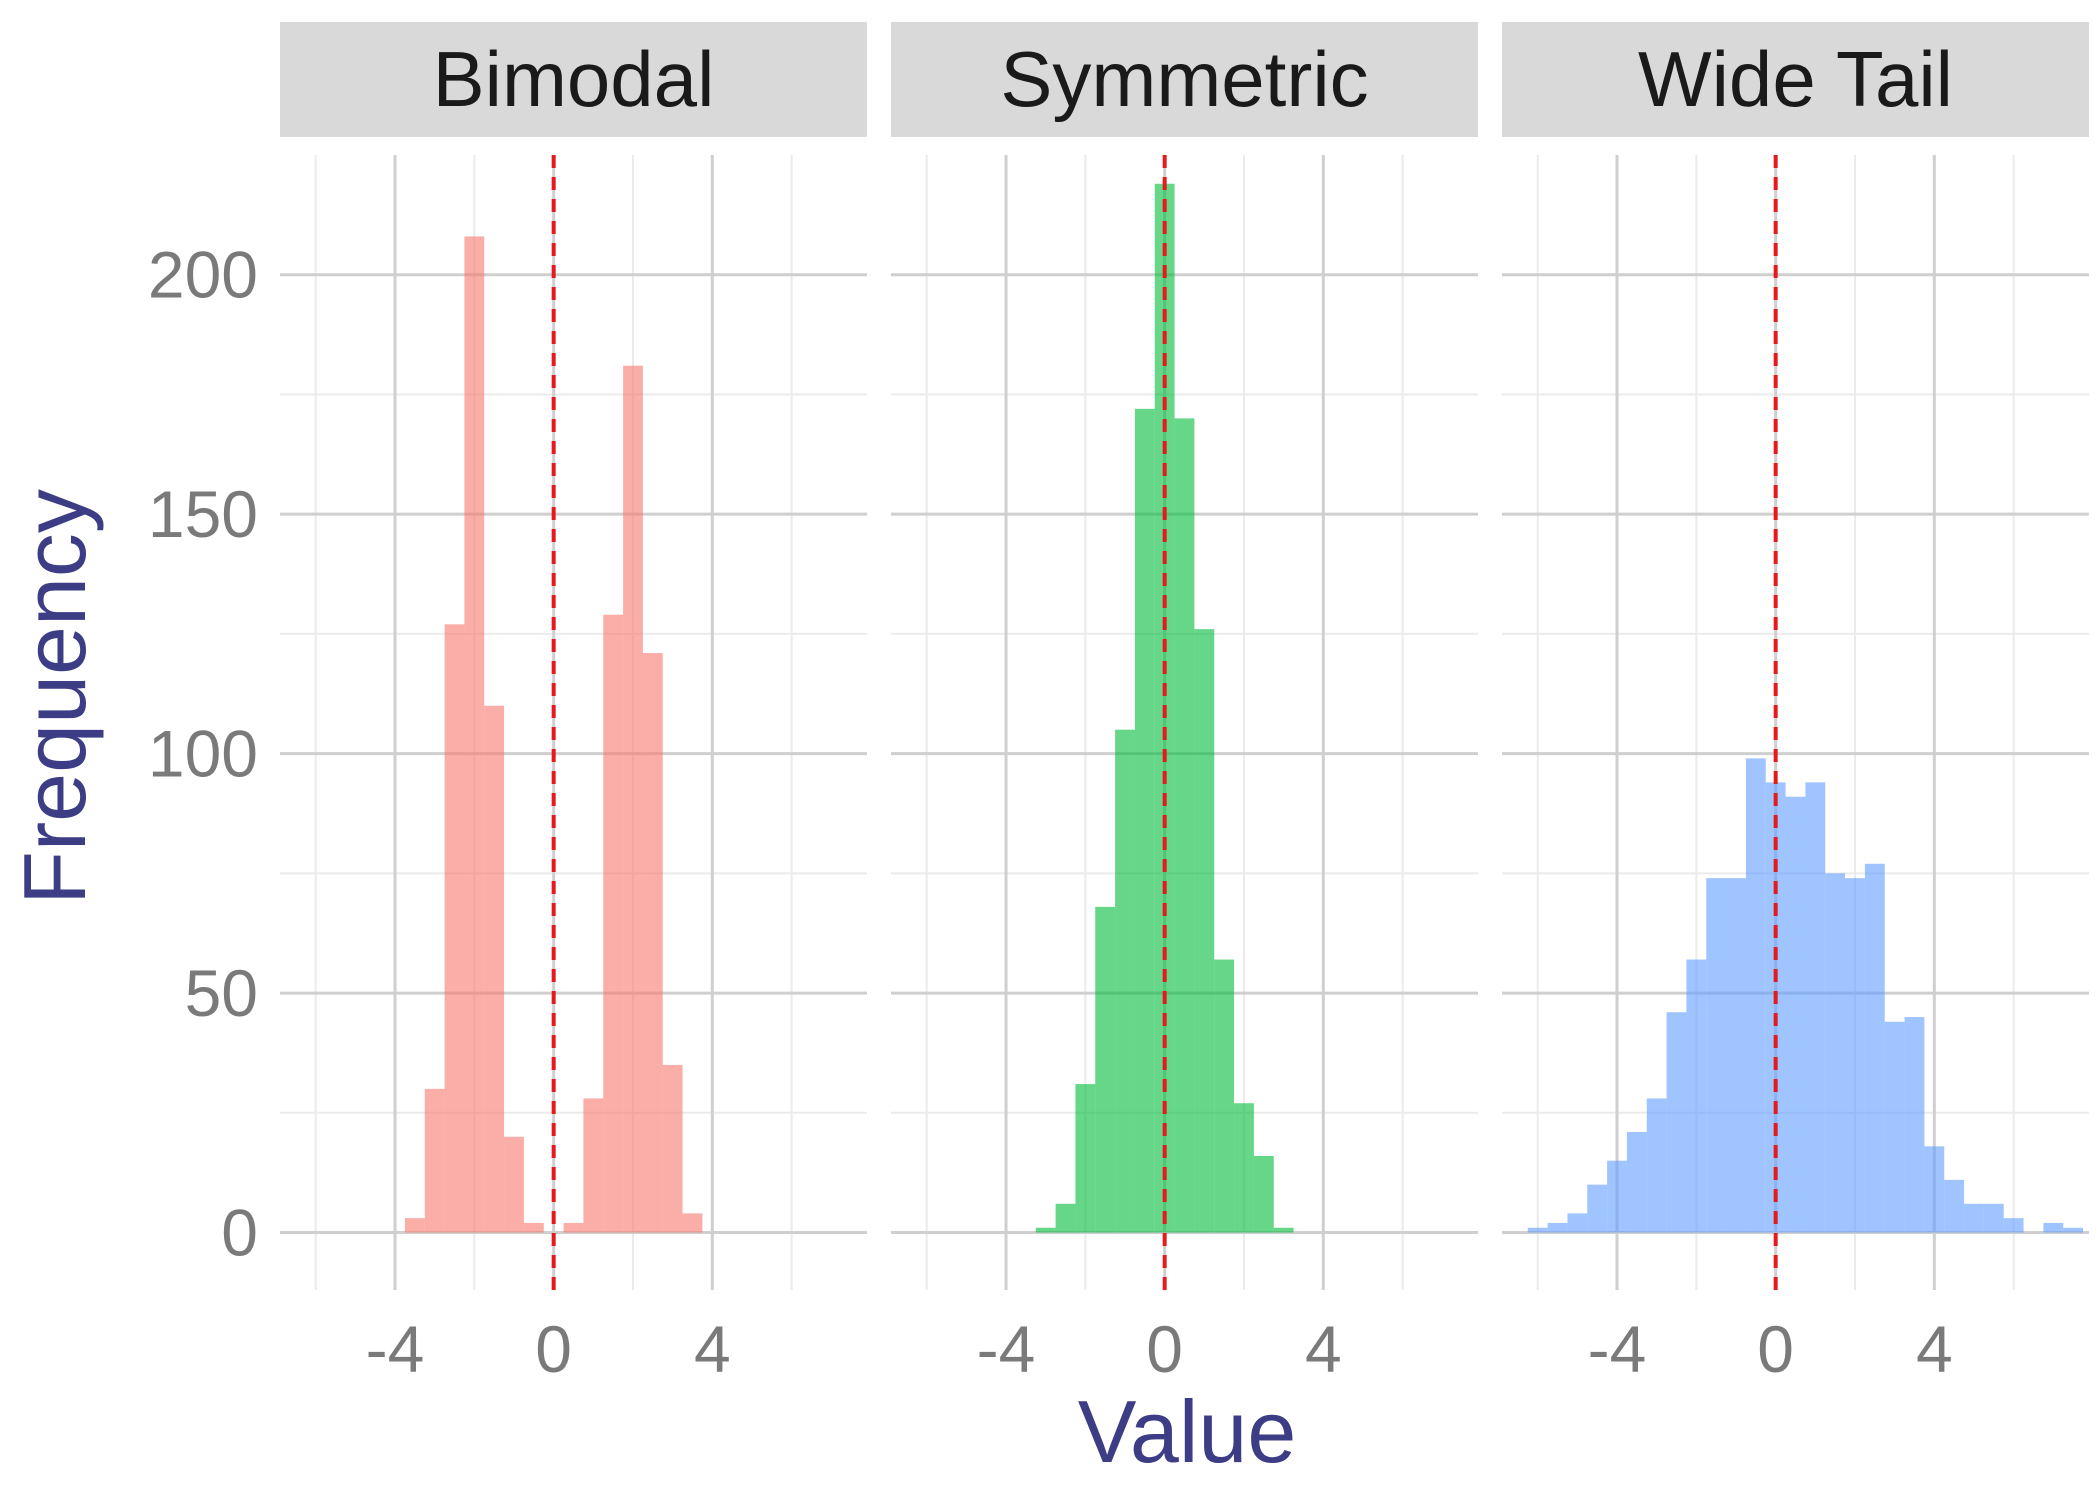  Describe the element at coordinates (203, 275) in the screenshot. I see `y-tick-label: 200` at that location.